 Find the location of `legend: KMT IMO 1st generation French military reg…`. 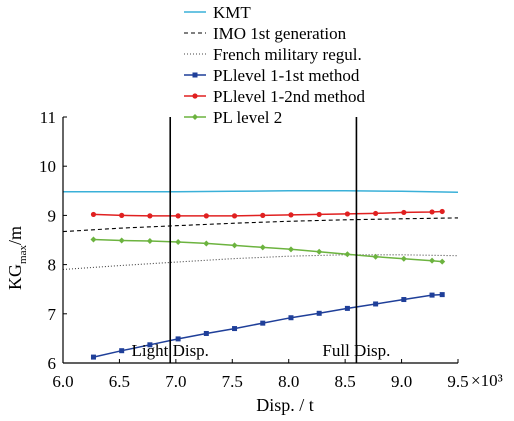

legend: KMT IMO 1st generation French military reg… is located at coordinates (275, 65).